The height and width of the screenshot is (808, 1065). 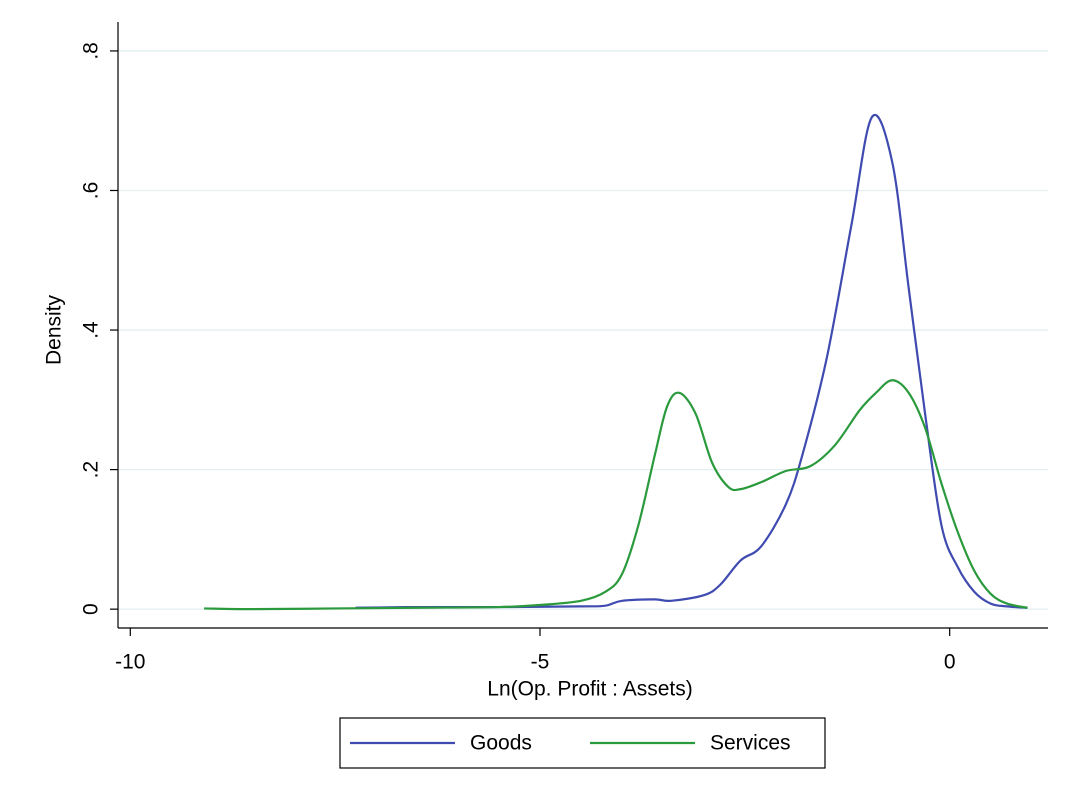 I want to click on y-tick-label: .6, so click(x=91, y=191).